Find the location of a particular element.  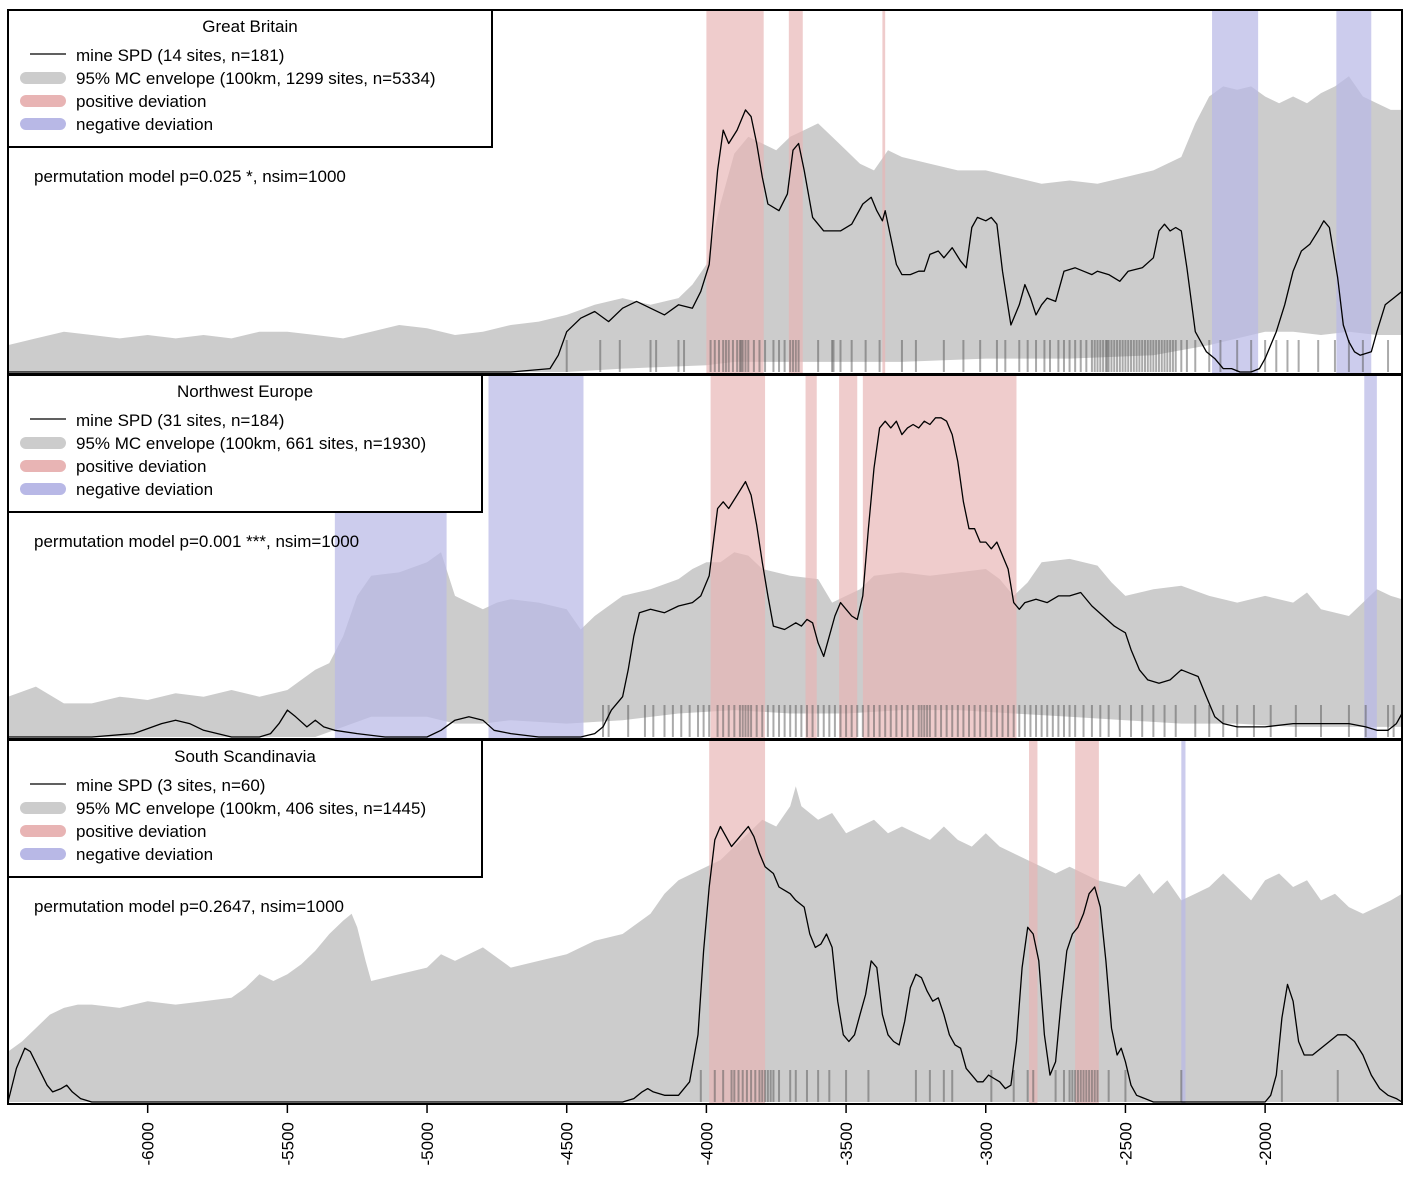

x-axis-tick-label: -2500 is located at coordinates (1125, 1143).